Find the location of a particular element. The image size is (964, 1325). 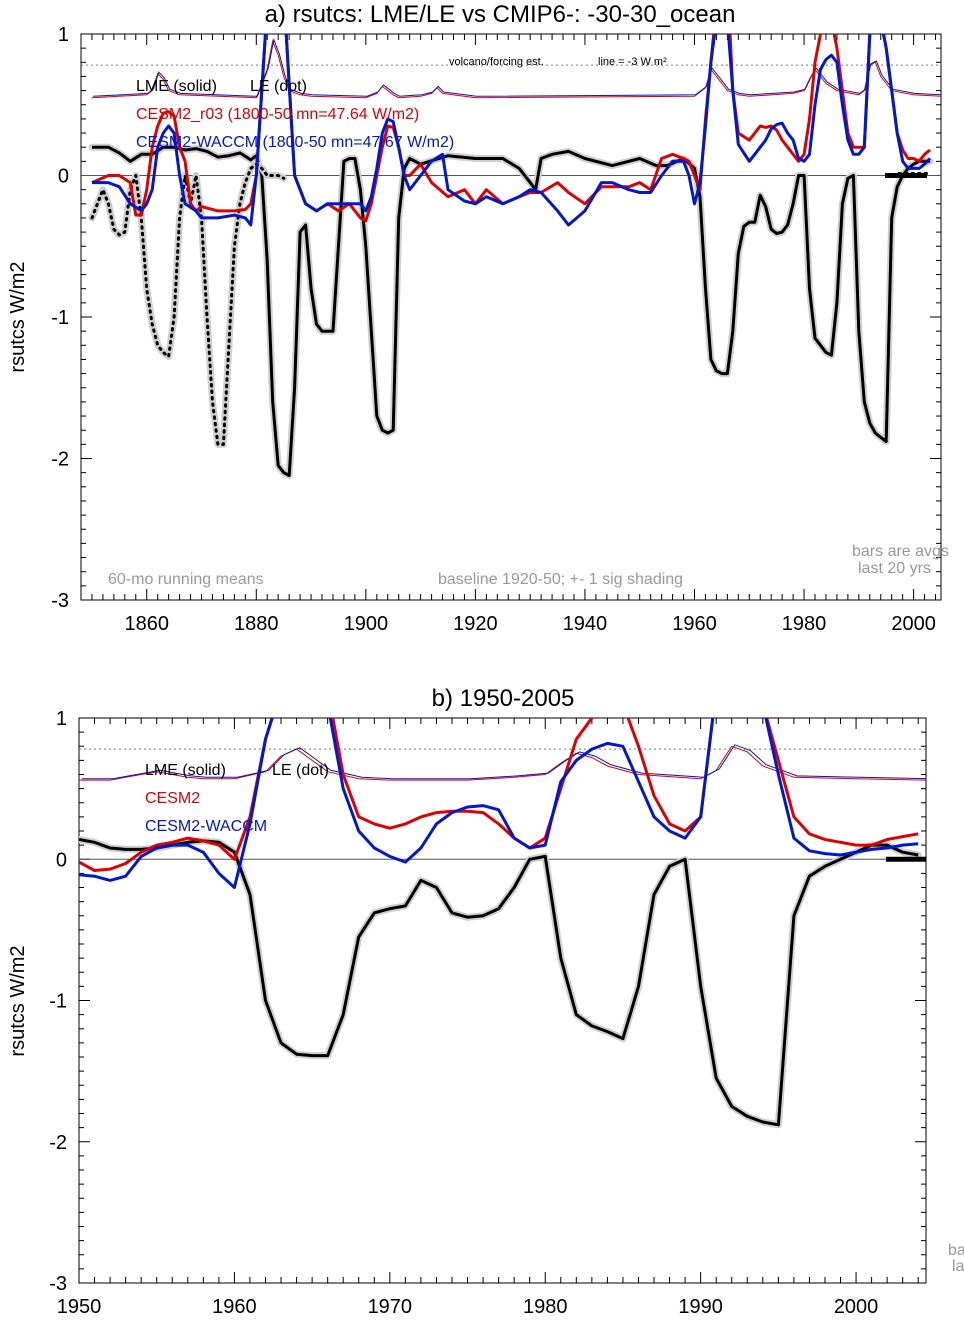

panel-b-bars-note-1: ba is located at coordinates (956, 1250).